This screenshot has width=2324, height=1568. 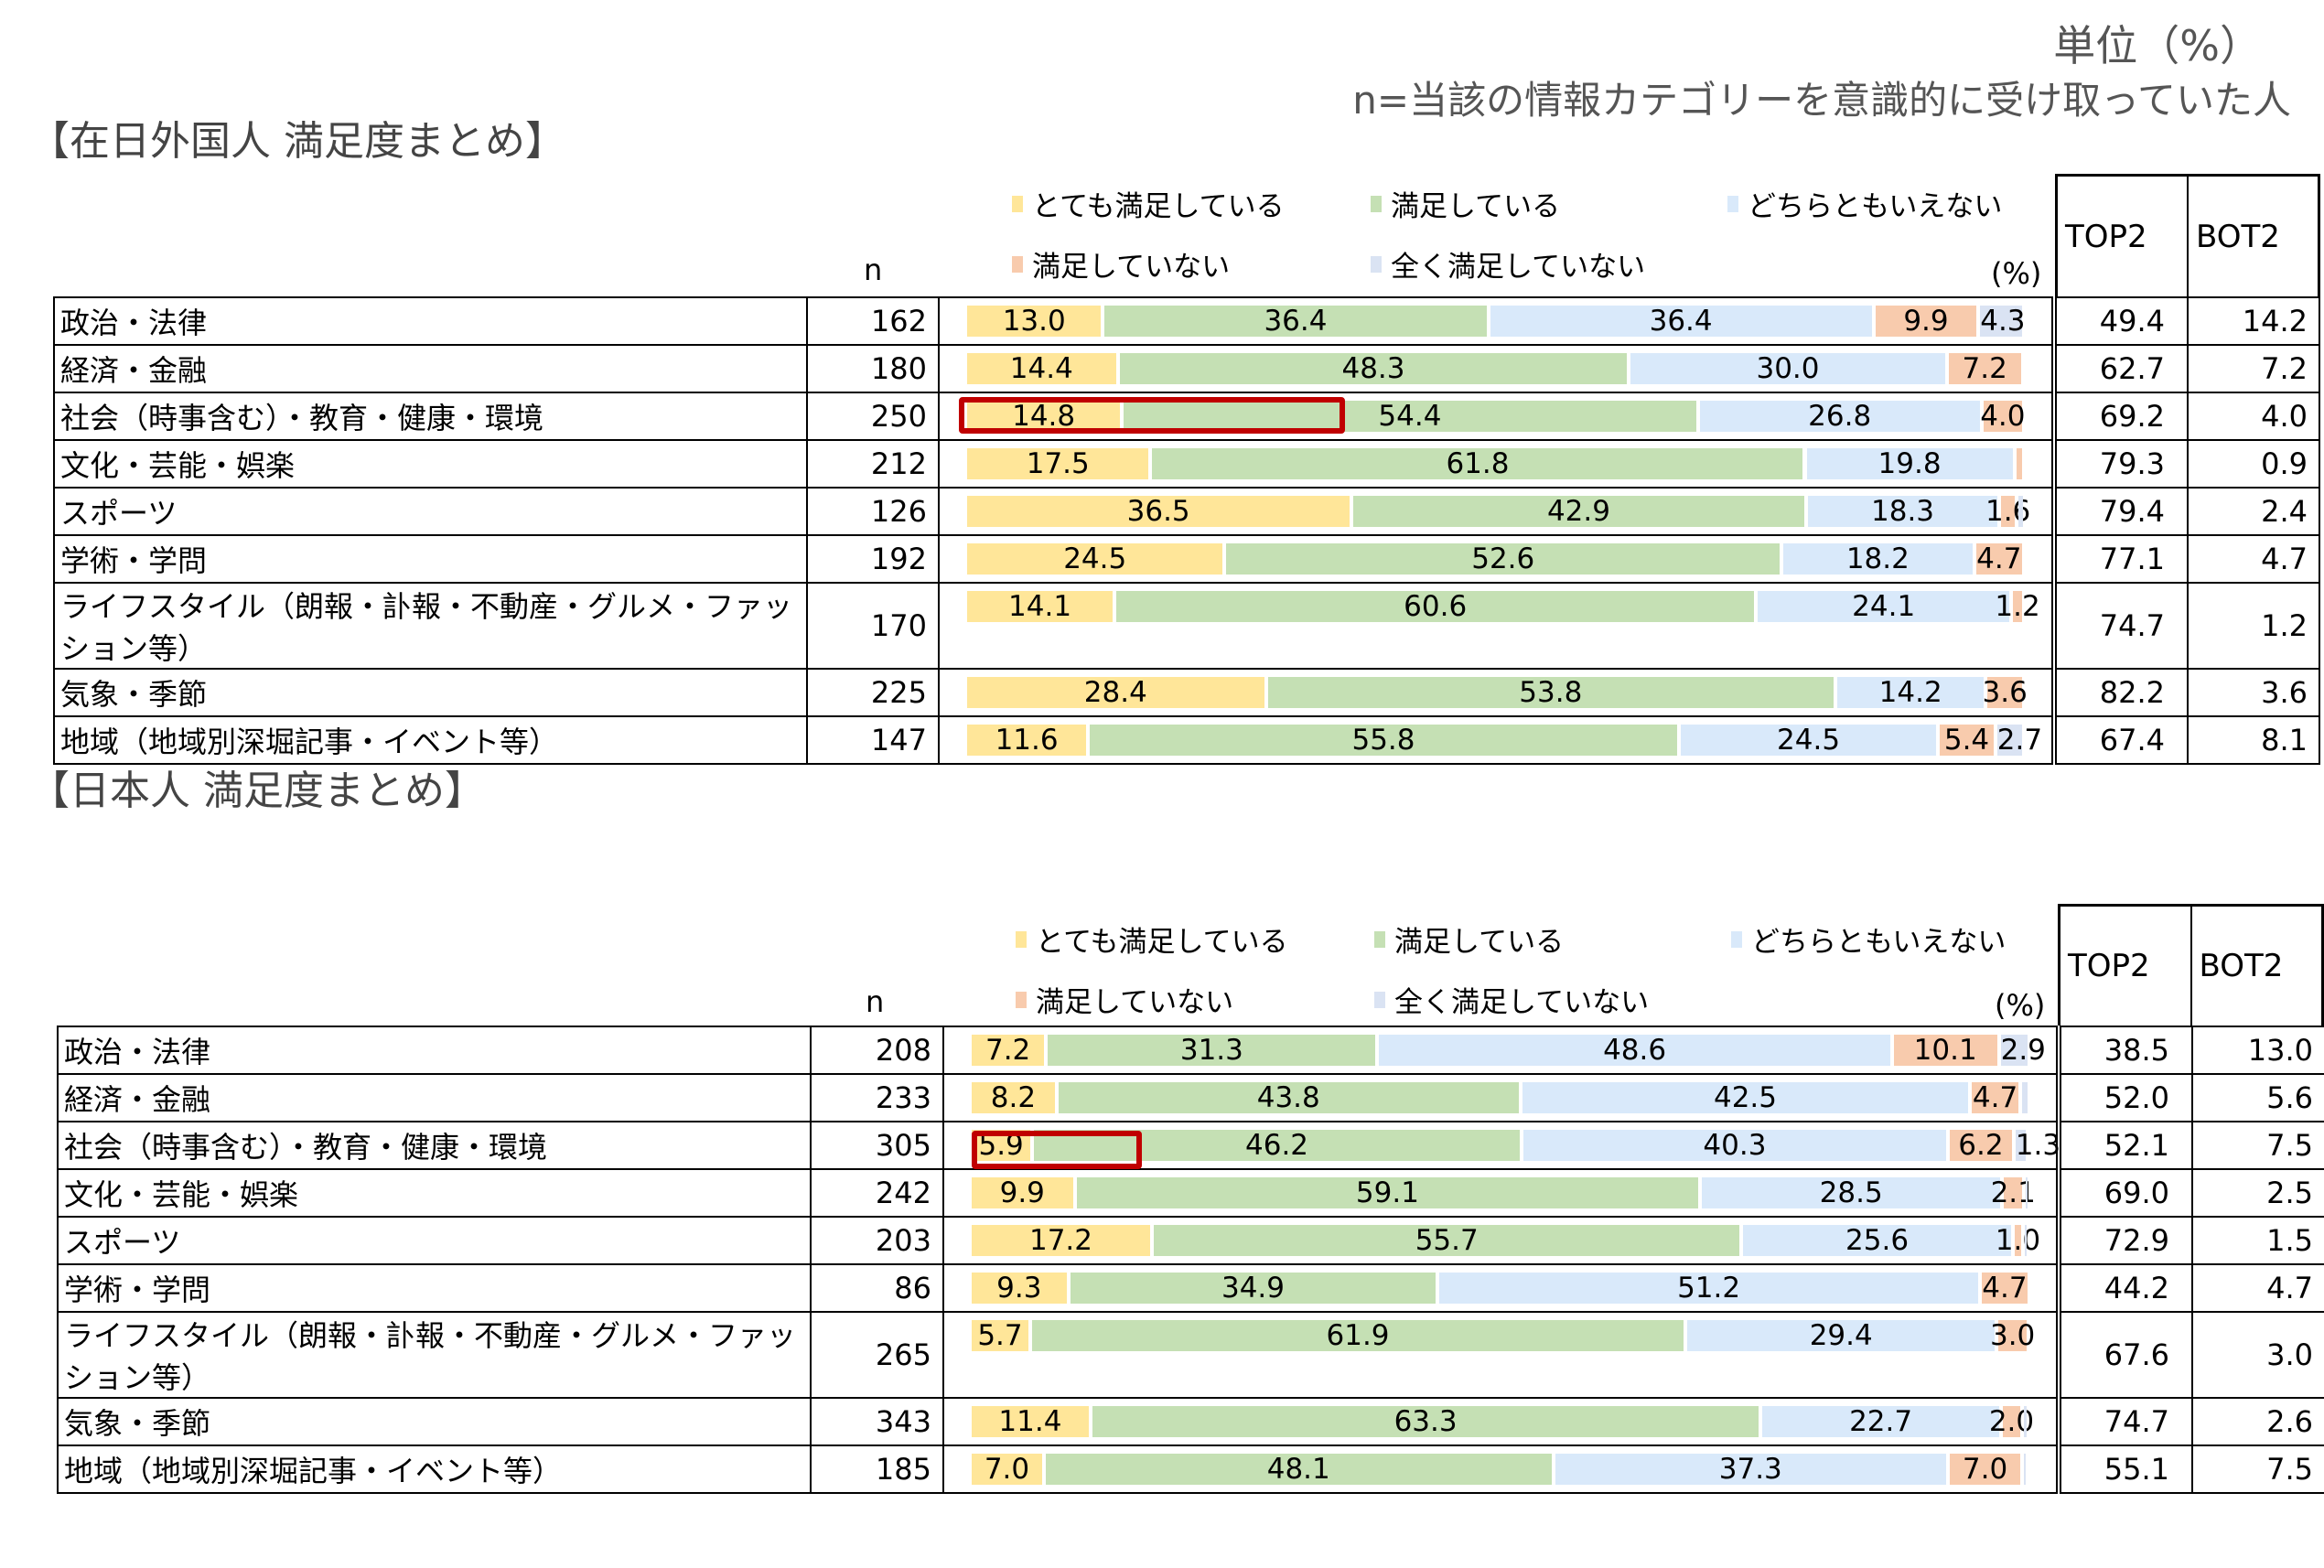 What do you see at coordinates (877, 1469) in the screenshot?
I see `n-value: 185` at bounding box center [877, 1469].